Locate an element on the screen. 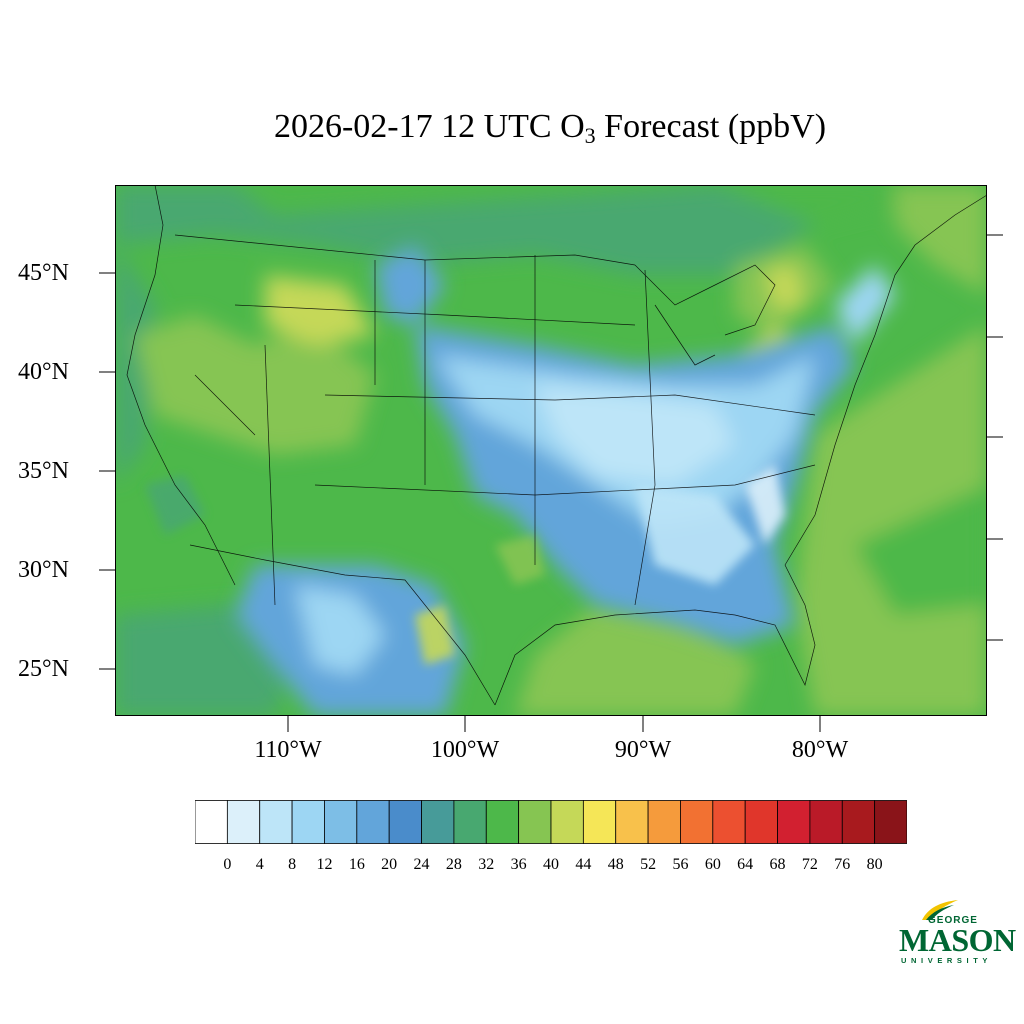 The height and width of the screenshot is (1024, 1024). lat-label-25: 25°N is located at coordinates (43, 669).